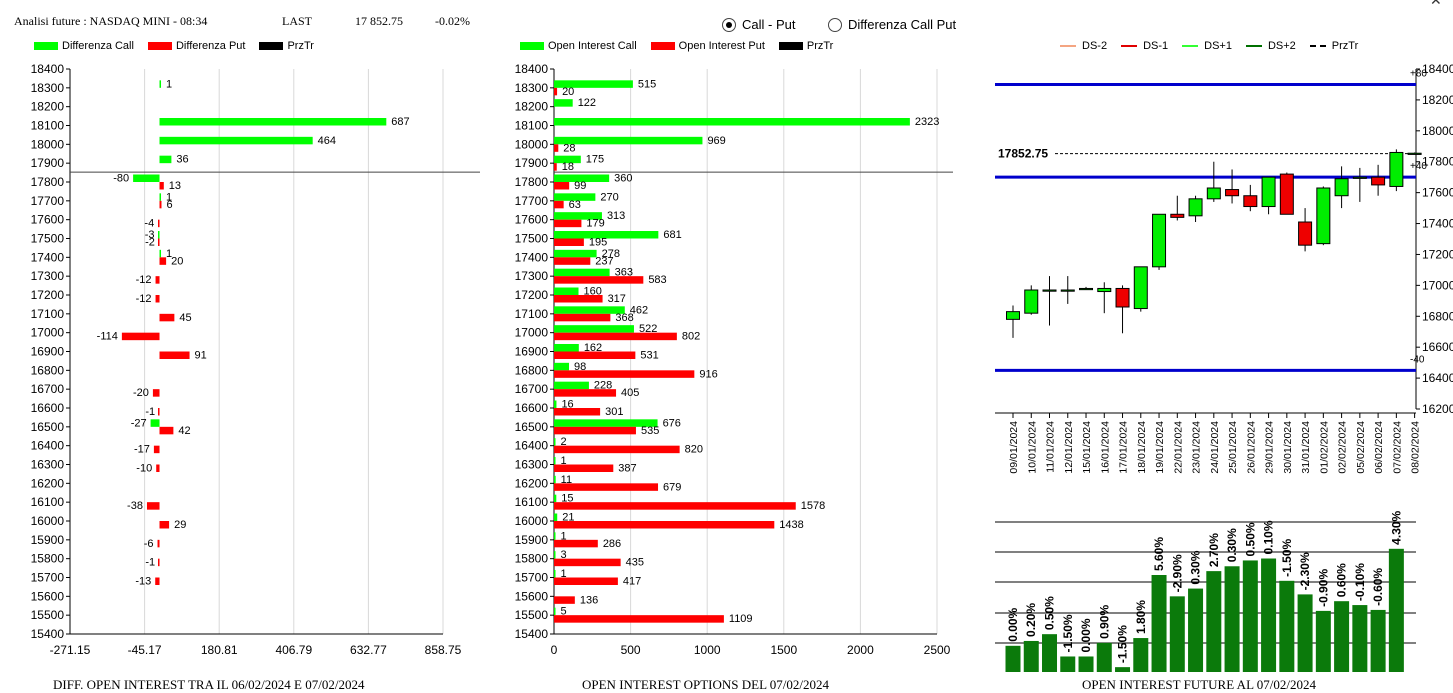 This screenshot has width=1453, height=693. I want to click on x-tick-label: 01/02/2024, so click(1324, 447).